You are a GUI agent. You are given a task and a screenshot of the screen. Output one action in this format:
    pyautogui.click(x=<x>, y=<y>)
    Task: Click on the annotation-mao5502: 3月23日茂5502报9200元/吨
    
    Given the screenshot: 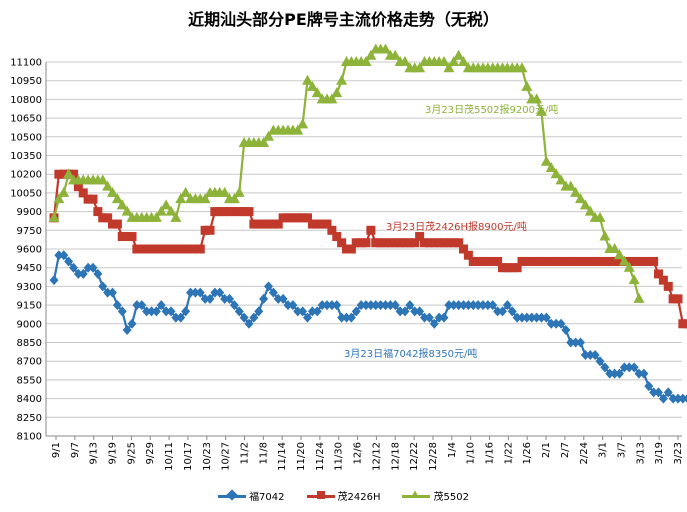 What is the action you would take?
    pyautogui.click(x=491, y=109)
    